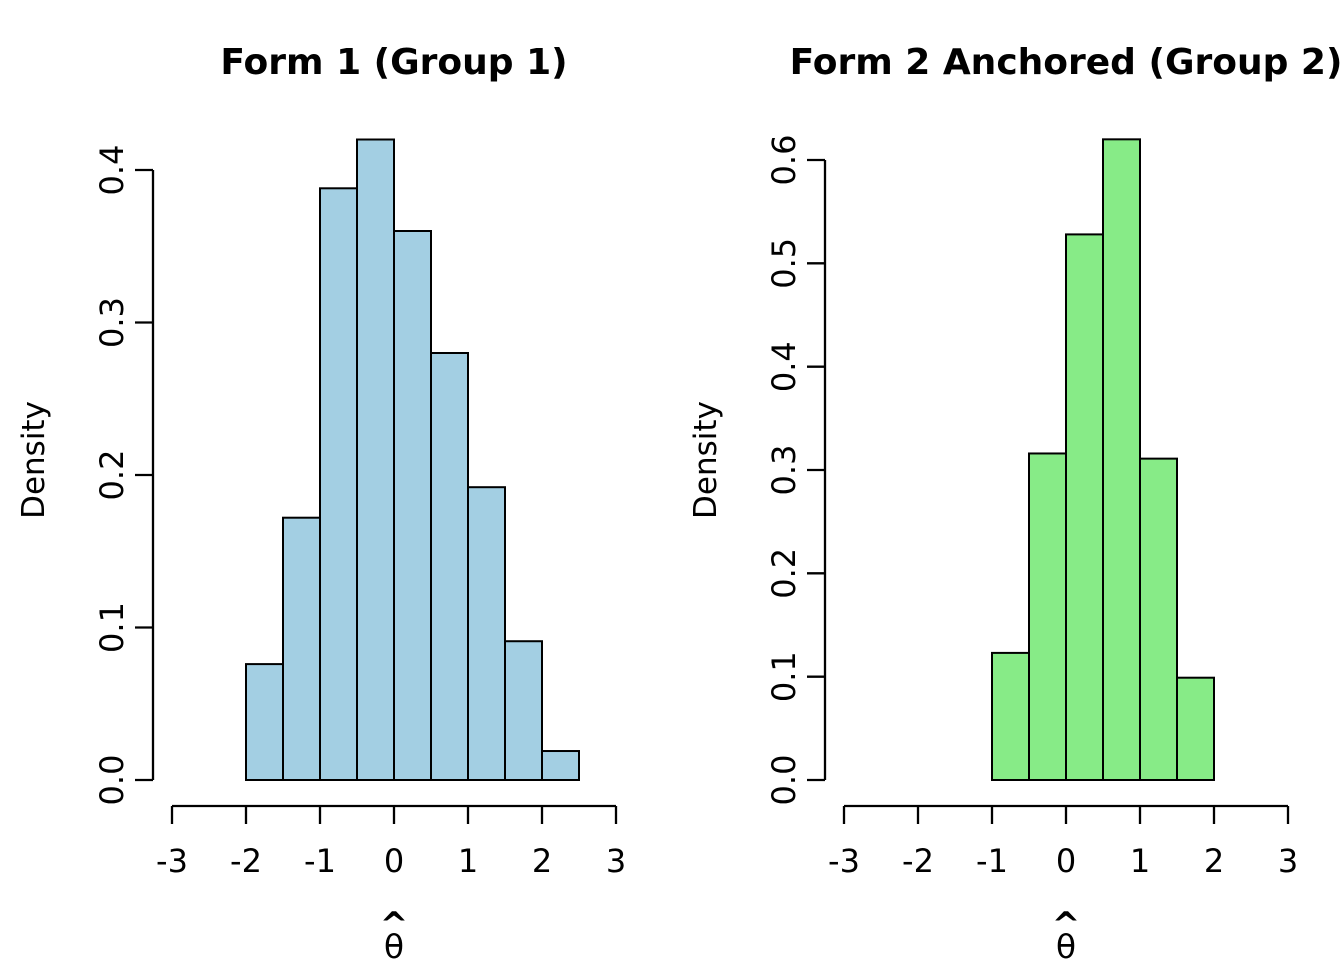 Image resolution: width=1344 pixels, height=960 pixels. What do you see at coordinates (1066, 943) in the screenshot?
I see `right-x-axis-label-theta: θ` at bounding box center [1066, 943].